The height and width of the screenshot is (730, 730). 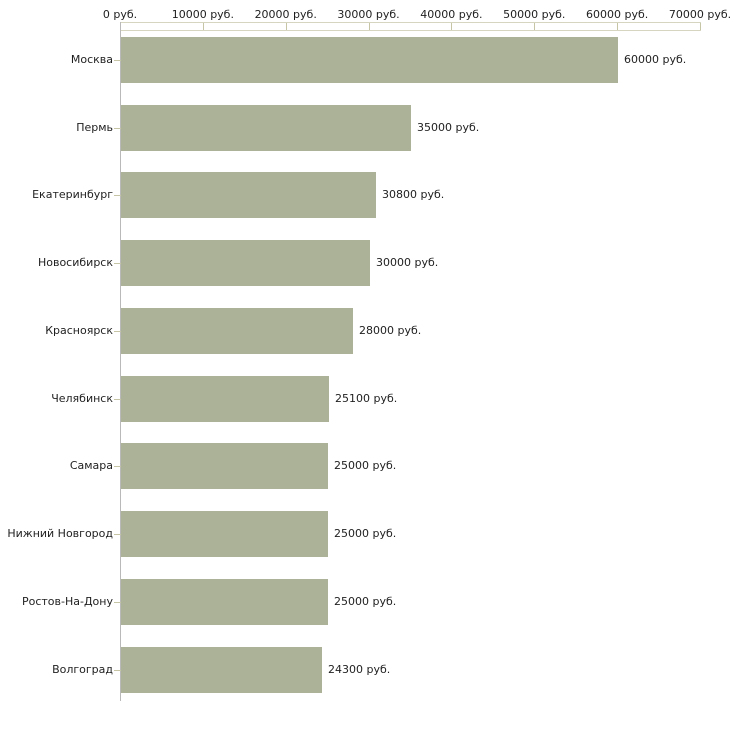 I want to click on value-label: 25100 руб., so click(x=366, y=398).